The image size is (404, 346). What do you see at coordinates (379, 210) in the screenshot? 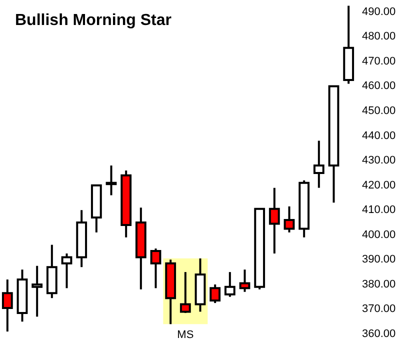
I see `y-tick-label: 410.00` at bounding box center [379, 210].